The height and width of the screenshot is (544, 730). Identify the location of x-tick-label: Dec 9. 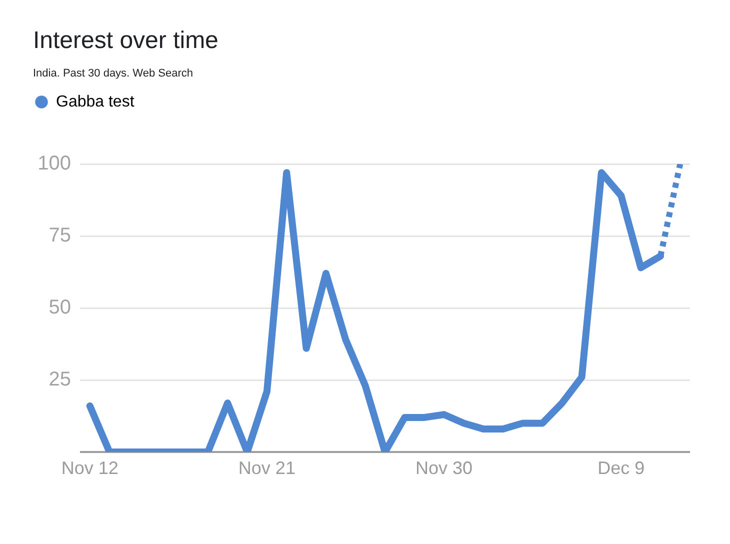
(621, 468).